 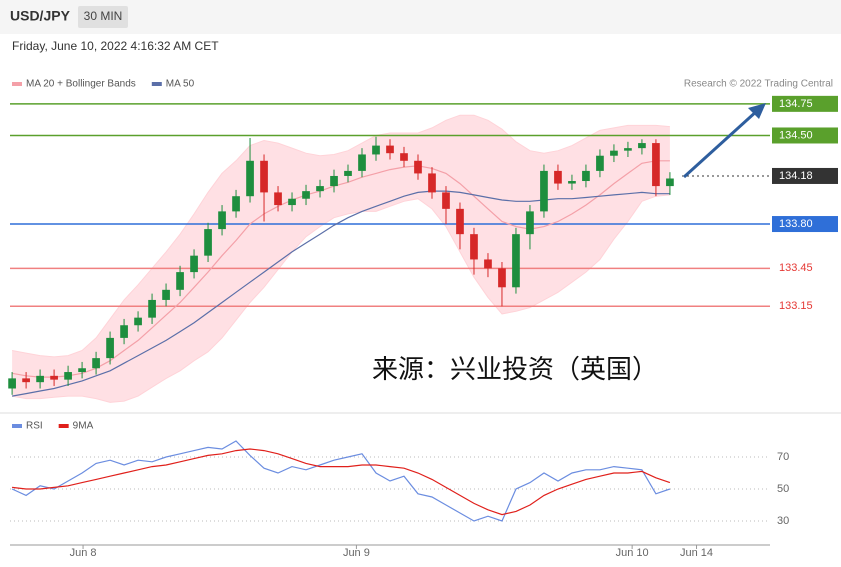 I want to click on legend-label: MA 50, so click(x=180, y=84).